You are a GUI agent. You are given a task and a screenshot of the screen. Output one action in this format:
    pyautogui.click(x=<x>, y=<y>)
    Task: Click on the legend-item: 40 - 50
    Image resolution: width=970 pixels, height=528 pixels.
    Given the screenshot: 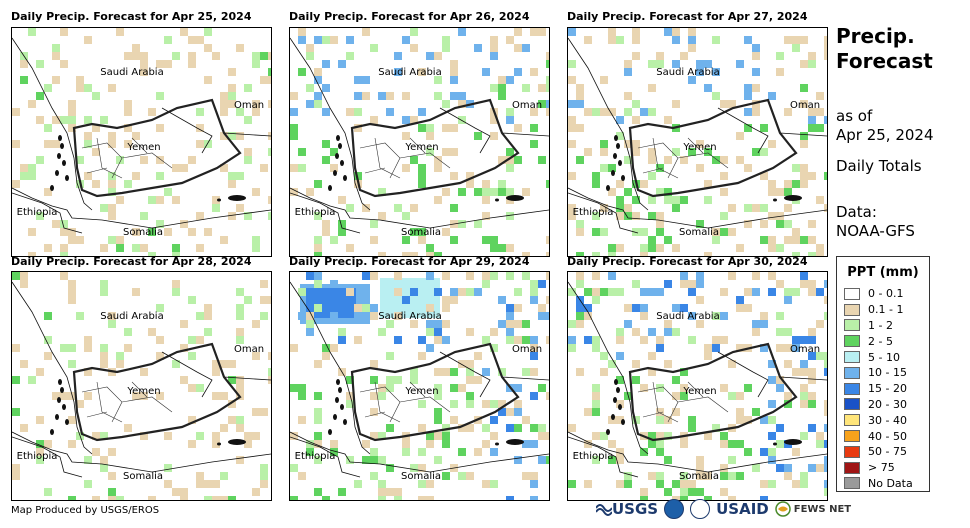 What is the action you would take?
    pyautogui.click(x=883, y=436)
    